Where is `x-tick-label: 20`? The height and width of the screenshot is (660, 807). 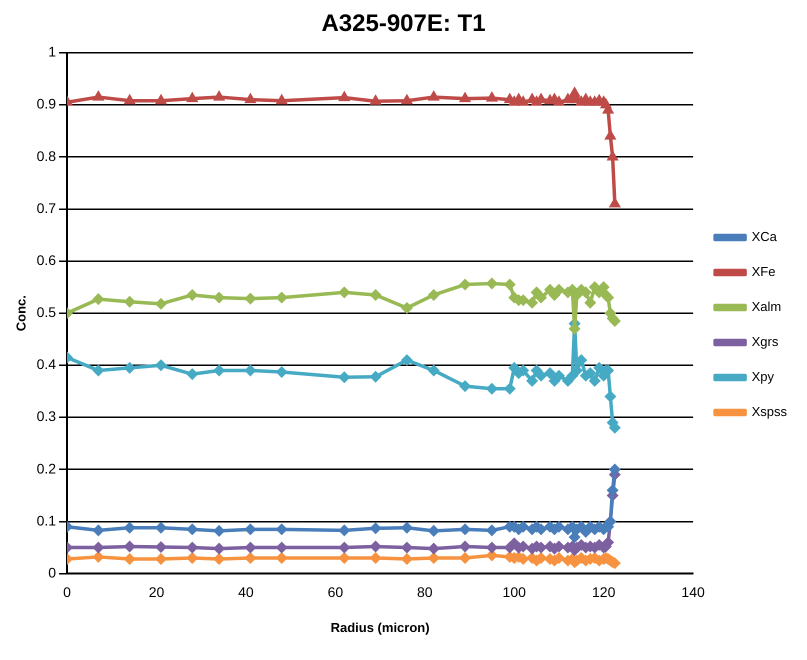
x-tick-label: 20 is located at coordinates (156, 592).